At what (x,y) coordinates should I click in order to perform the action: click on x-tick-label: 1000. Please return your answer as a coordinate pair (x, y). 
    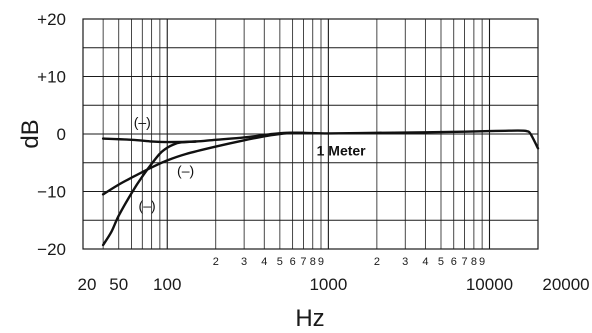
    Looking at the image, I should click on (328, 284).